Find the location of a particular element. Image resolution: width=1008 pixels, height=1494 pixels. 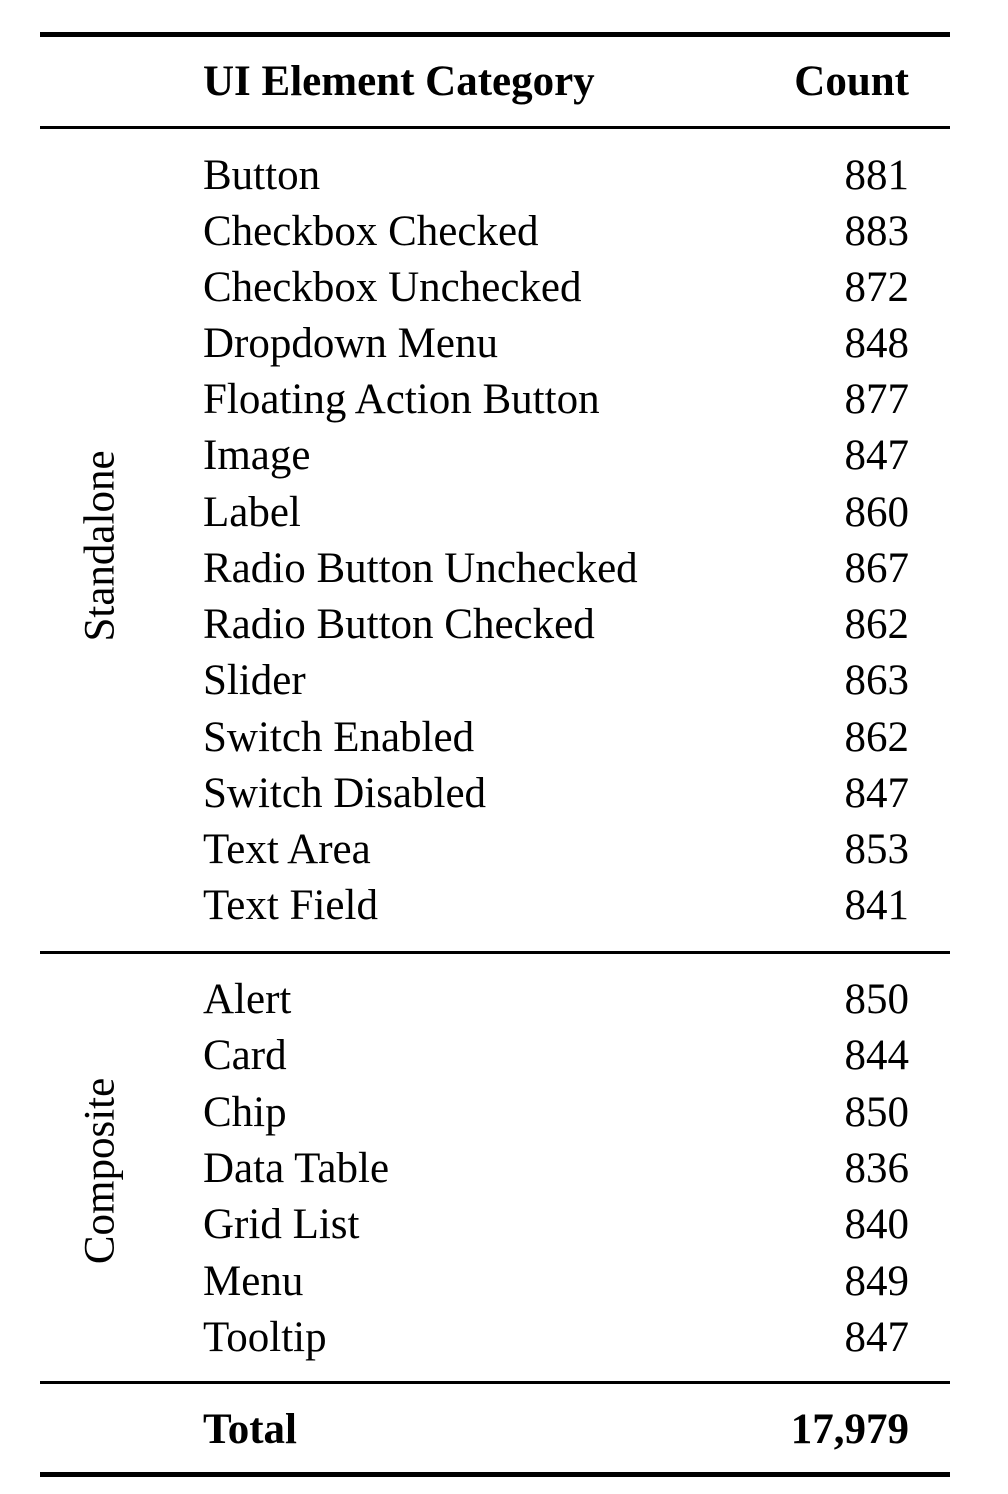

table-row: Text Area 853 is located at coordinates (495, 850).